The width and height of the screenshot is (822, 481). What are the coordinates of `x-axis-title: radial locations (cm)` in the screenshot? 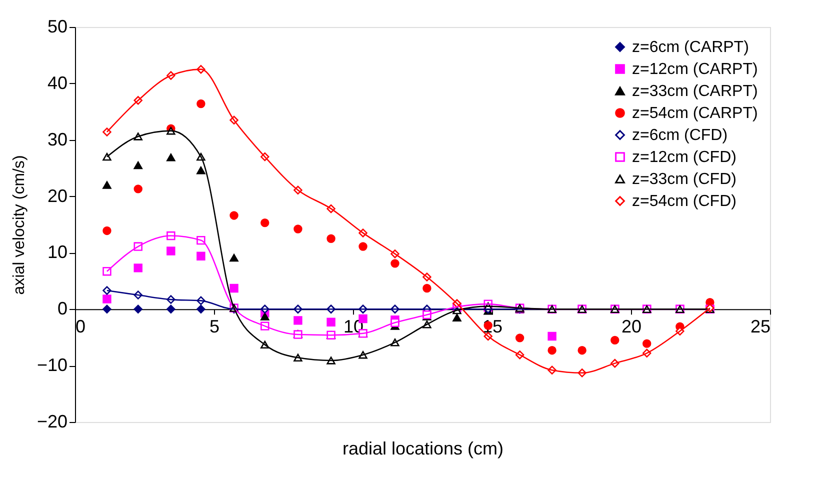 It's located at (423, 448).